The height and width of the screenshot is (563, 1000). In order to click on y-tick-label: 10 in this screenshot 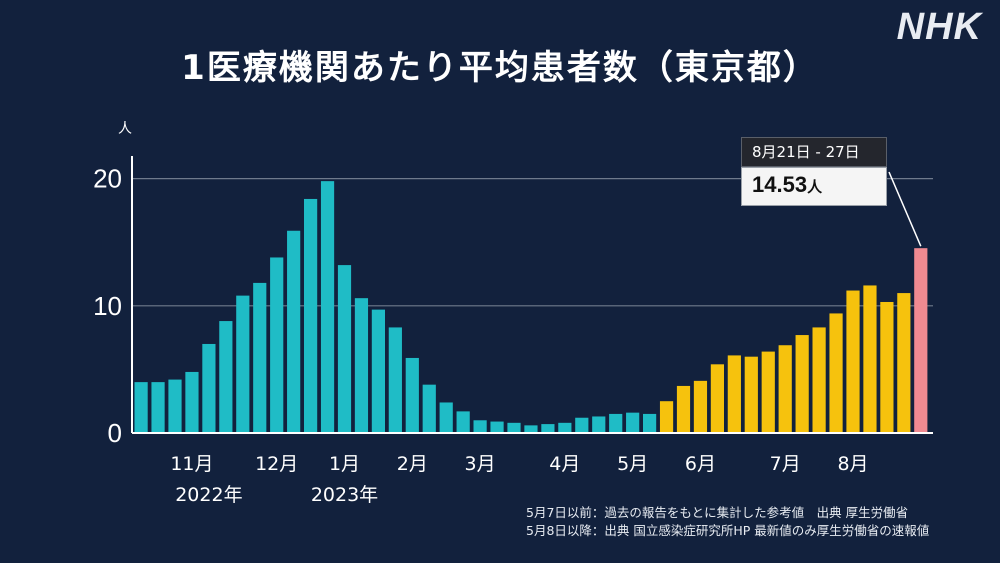, I will do `click(107, 306)`.